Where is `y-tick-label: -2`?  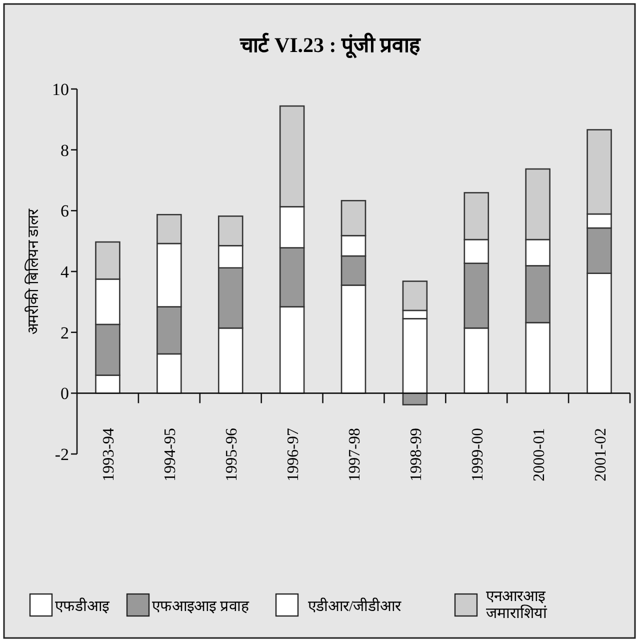 y-tick-label: -2 is located at coordinates (61, 454).